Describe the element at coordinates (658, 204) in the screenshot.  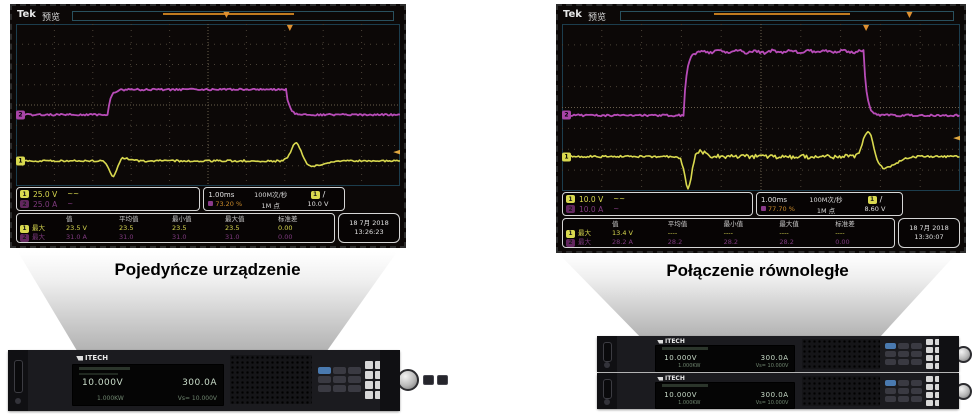
I see `channel-scale-box: 1 10.0 V ~~ 2 10.0 A ~` at that location.